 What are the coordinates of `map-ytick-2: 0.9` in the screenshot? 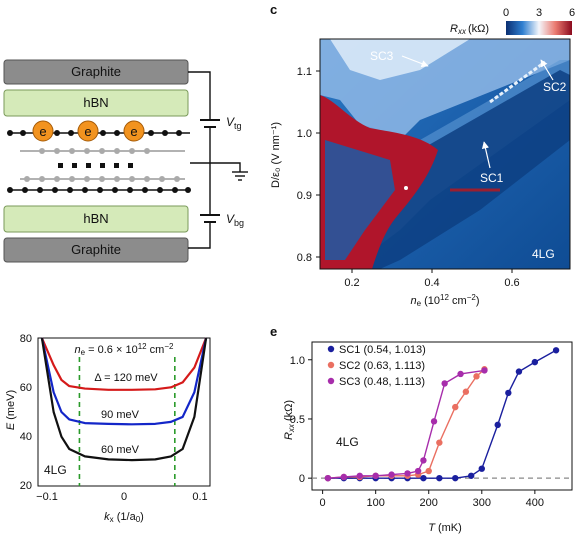 It's located at (304, 196).